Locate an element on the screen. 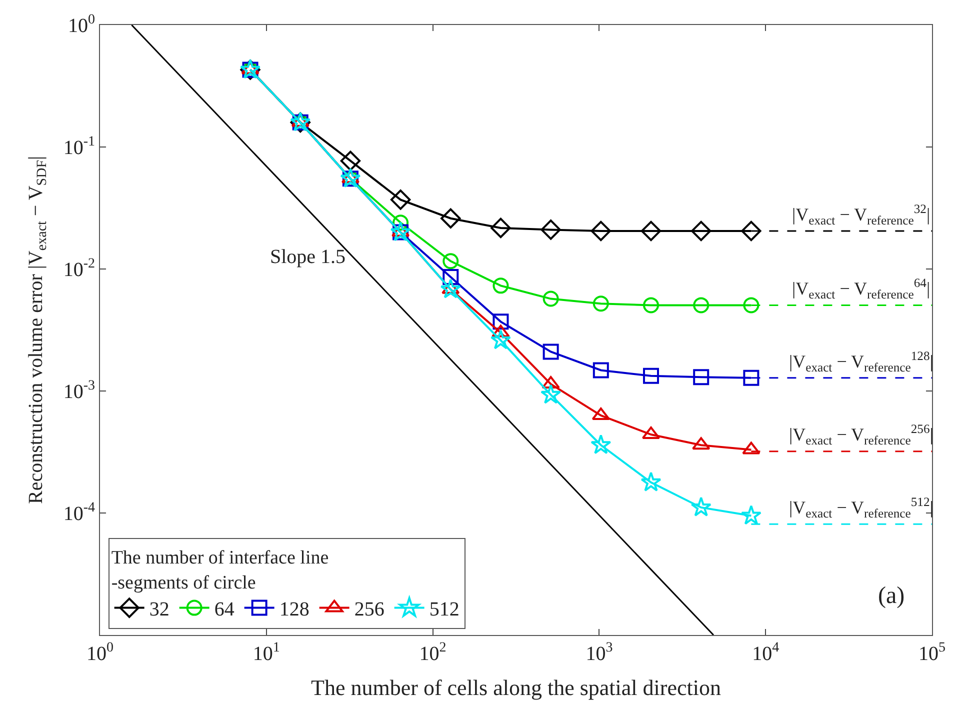 This screenshot has height=707, width=962. legend-label: 32 is located at coordinates (159, 609).